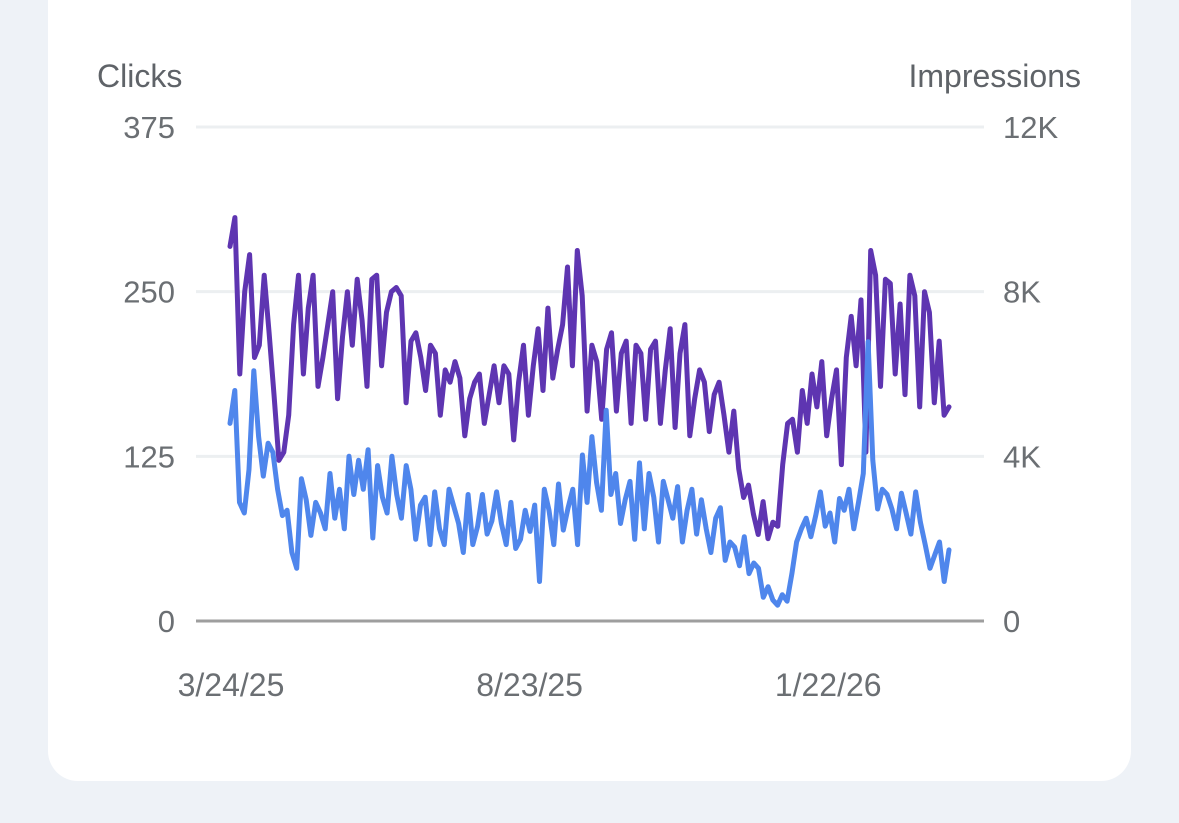 Image resolution: width=1179 pixels, height=823 pixels. What do you see at coordinates (995, 76) in the screenshot?
I see `y-right-axis-title: Impressions` at bounding box center [995, 76].